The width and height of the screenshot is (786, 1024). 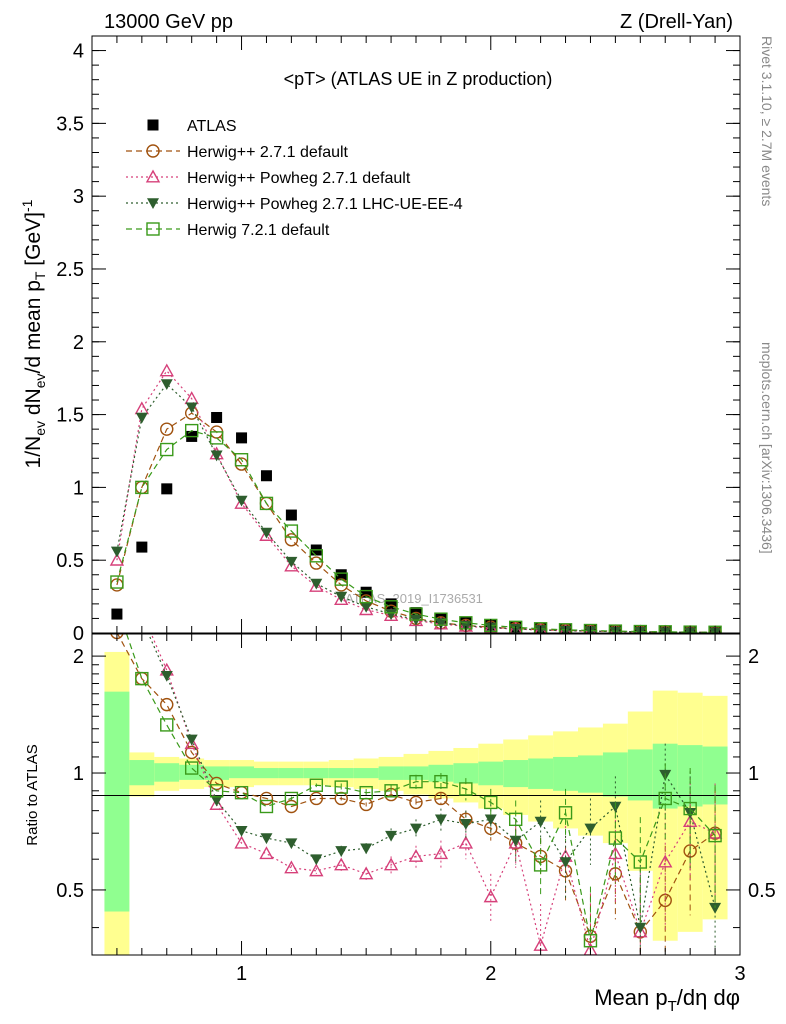 What do you see at coordinates (212, 126) in the screenshot?
I see `legend-label: ATLAS` at bounding box center [212, 126].